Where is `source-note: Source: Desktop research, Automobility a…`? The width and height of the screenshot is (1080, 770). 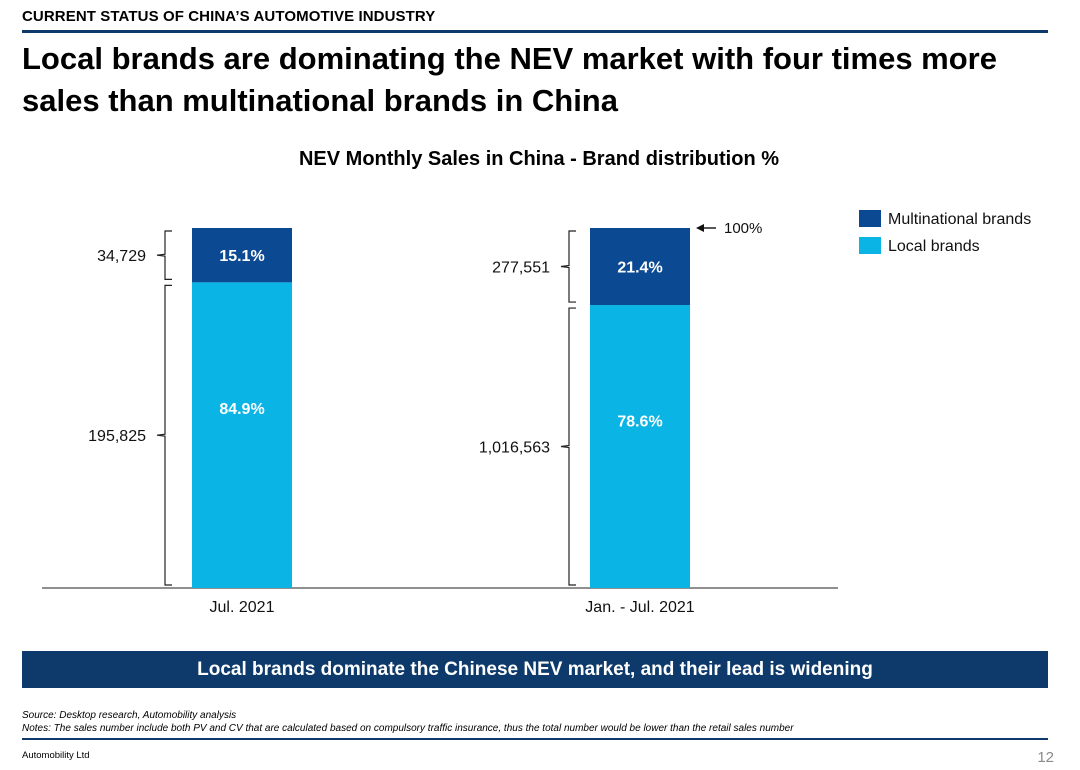
source-note: Source: Desktop research, Automobility a… is located at coordinates (129, 715).